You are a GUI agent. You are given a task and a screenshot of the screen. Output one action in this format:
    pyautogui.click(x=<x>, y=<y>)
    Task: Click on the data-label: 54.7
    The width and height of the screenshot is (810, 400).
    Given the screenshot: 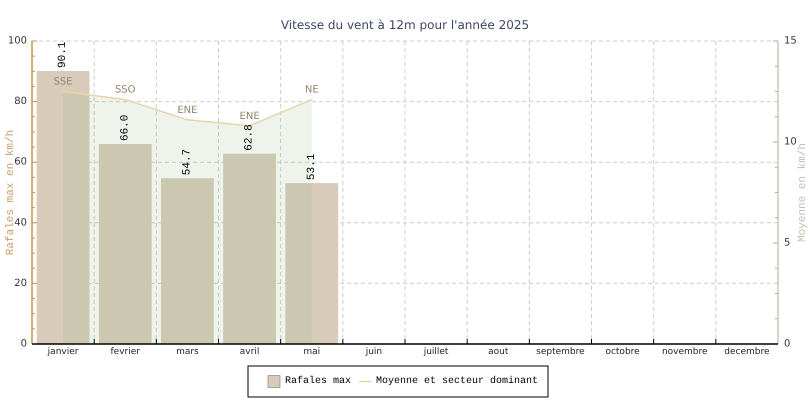 What is the action you would take?
    pyautogui.click(x=187, y=162)
    